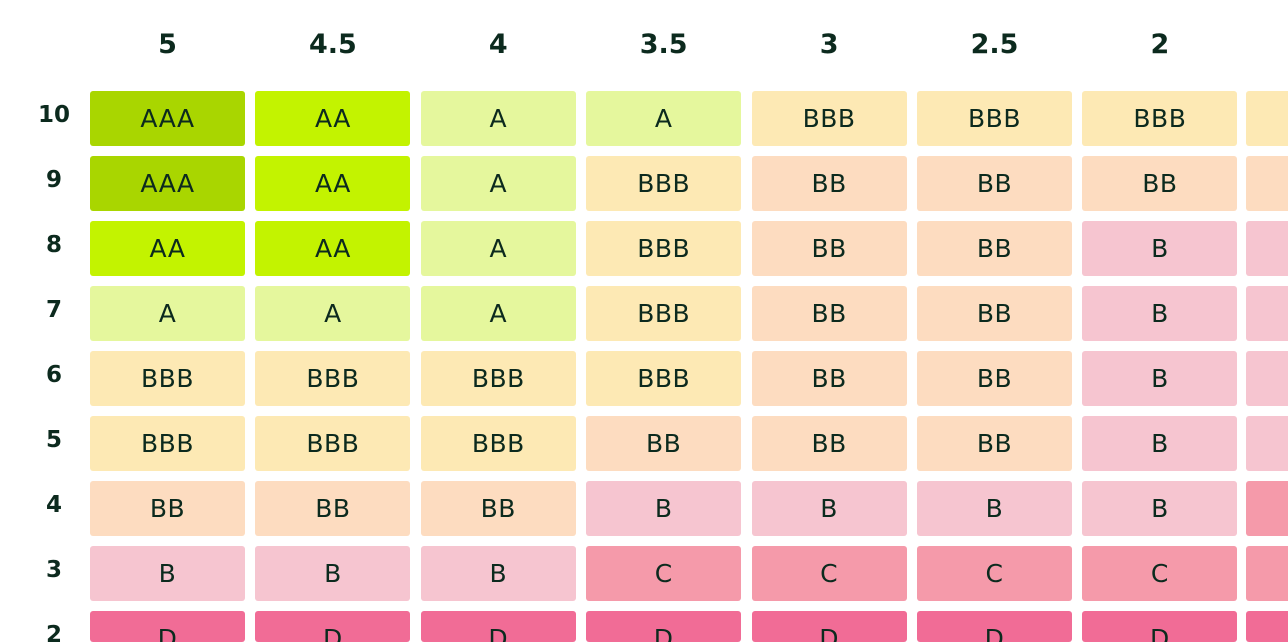  I want to click on row-header: 2, so click(53, 632).